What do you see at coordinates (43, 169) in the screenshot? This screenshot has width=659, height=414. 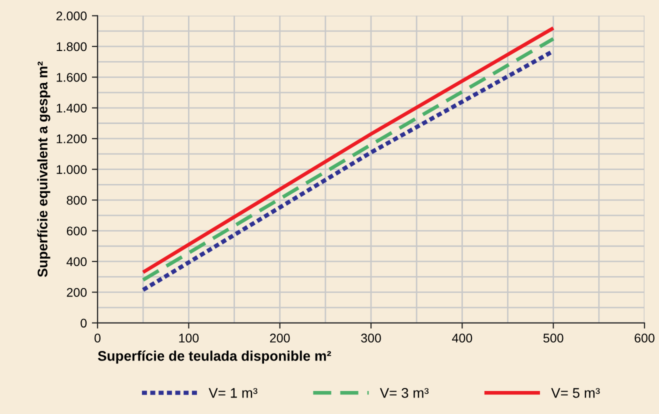 I see `y-axis-title: Superfície equivalent a gespa m²` at bounding box center [43, 169].